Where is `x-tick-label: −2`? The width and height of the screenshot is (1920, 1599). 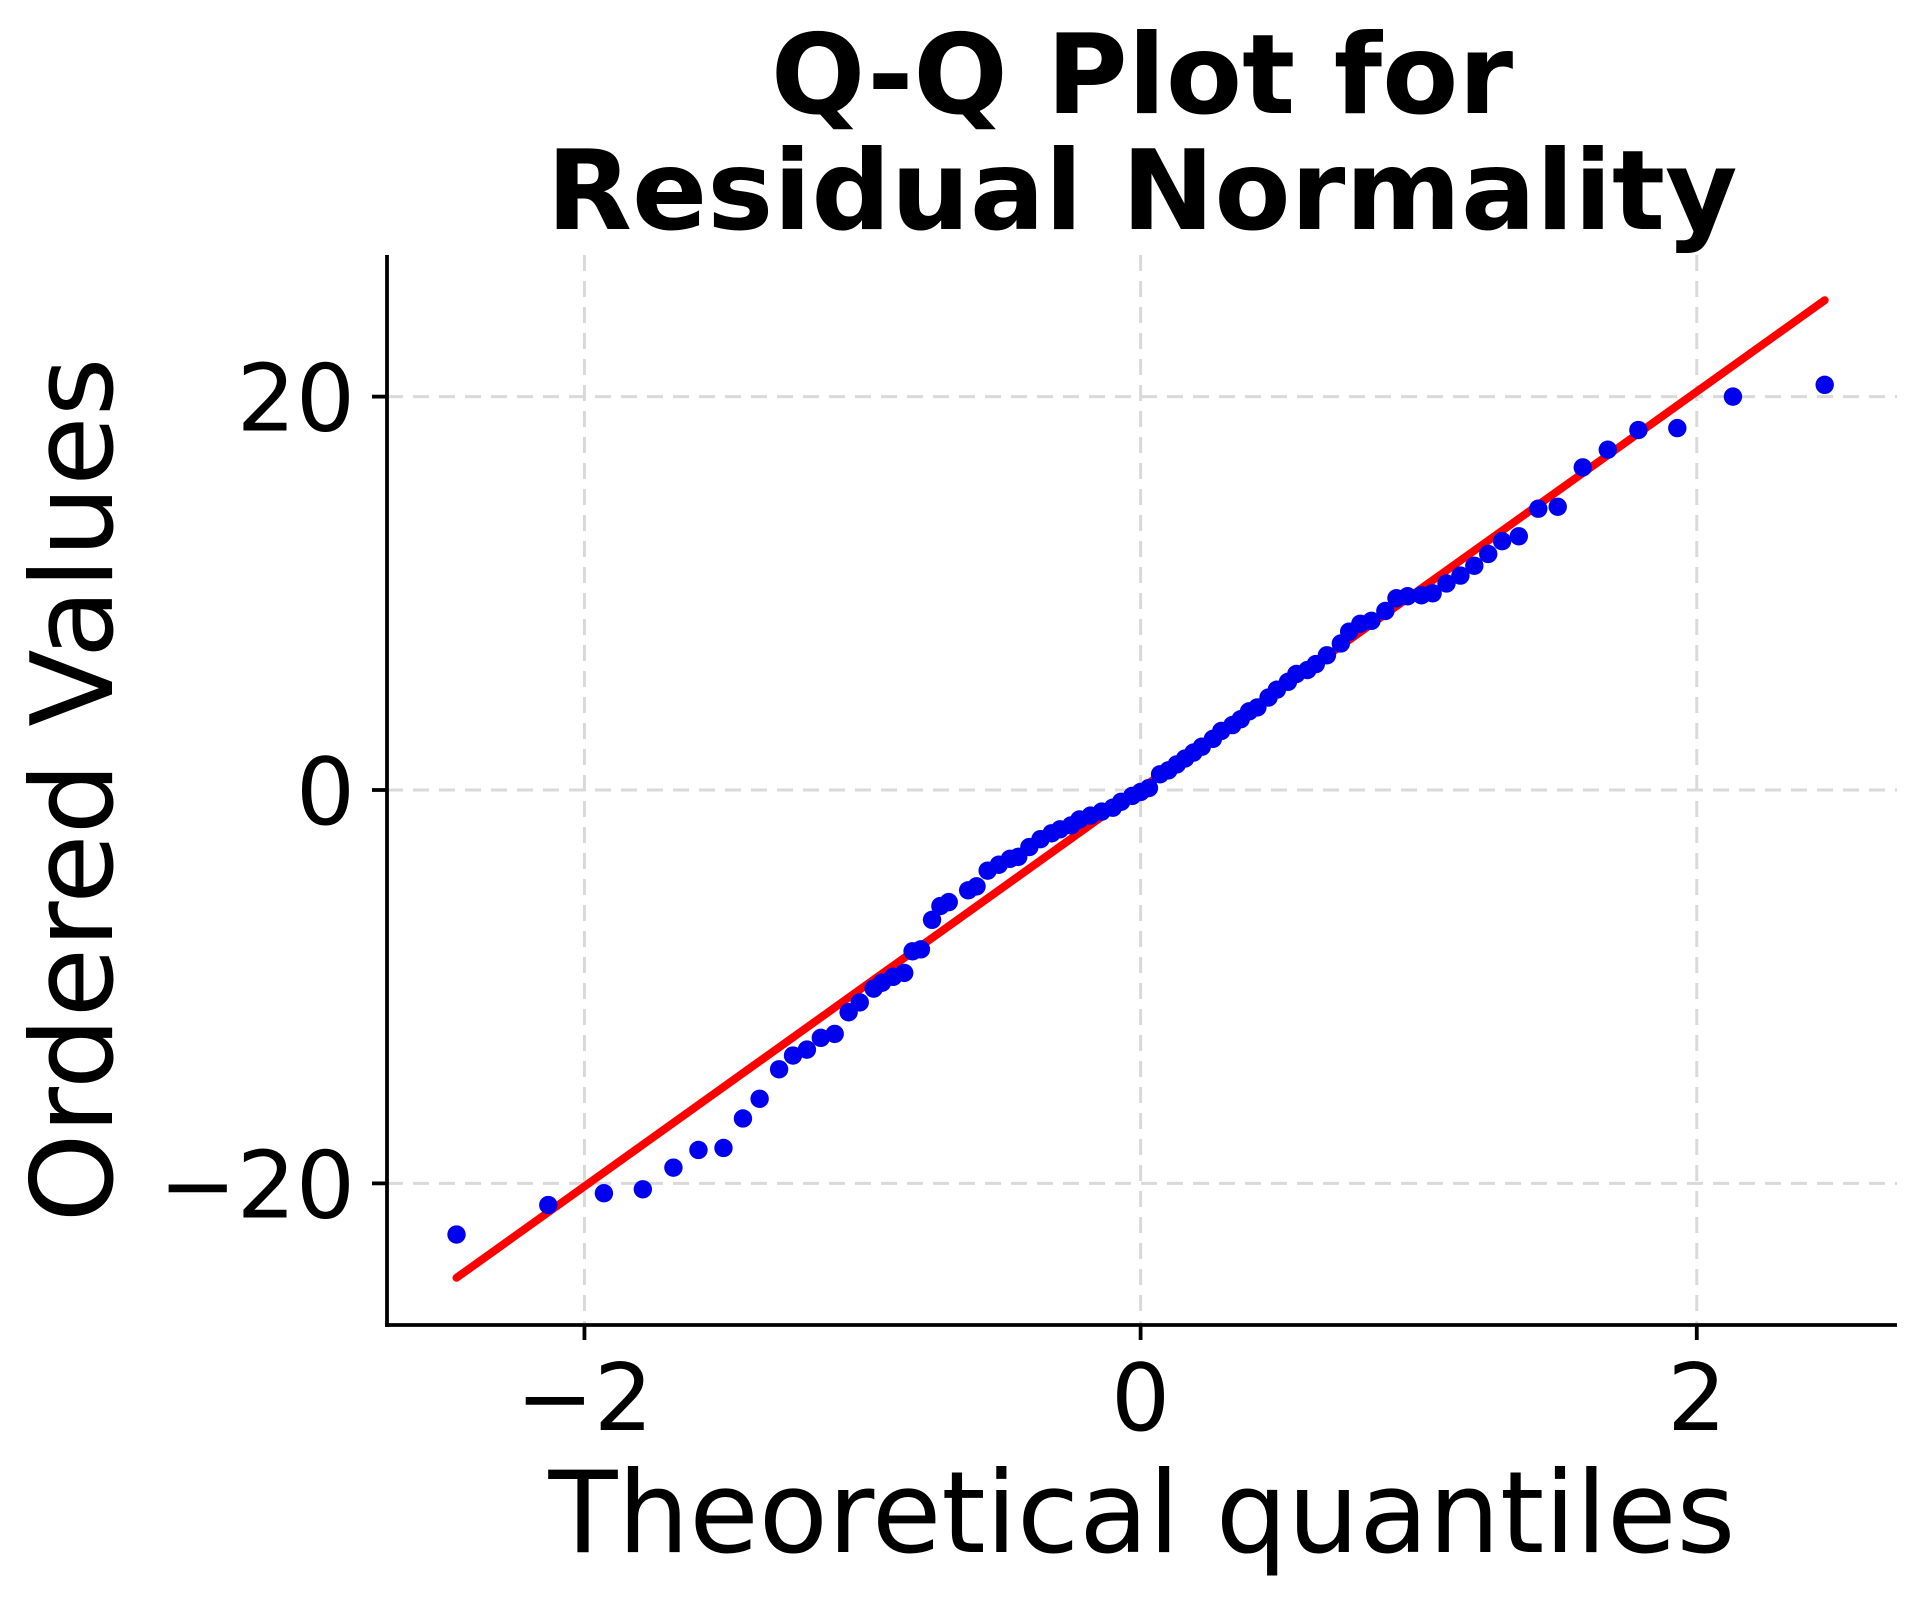 x-tick-label: −2 is located at coordinates (584, 1398).